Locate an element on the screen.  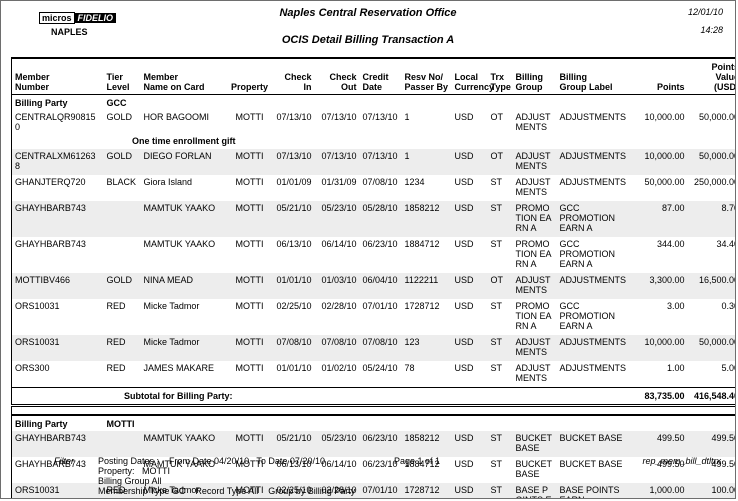
cell-tier-level is located at coordinates (122, 443).